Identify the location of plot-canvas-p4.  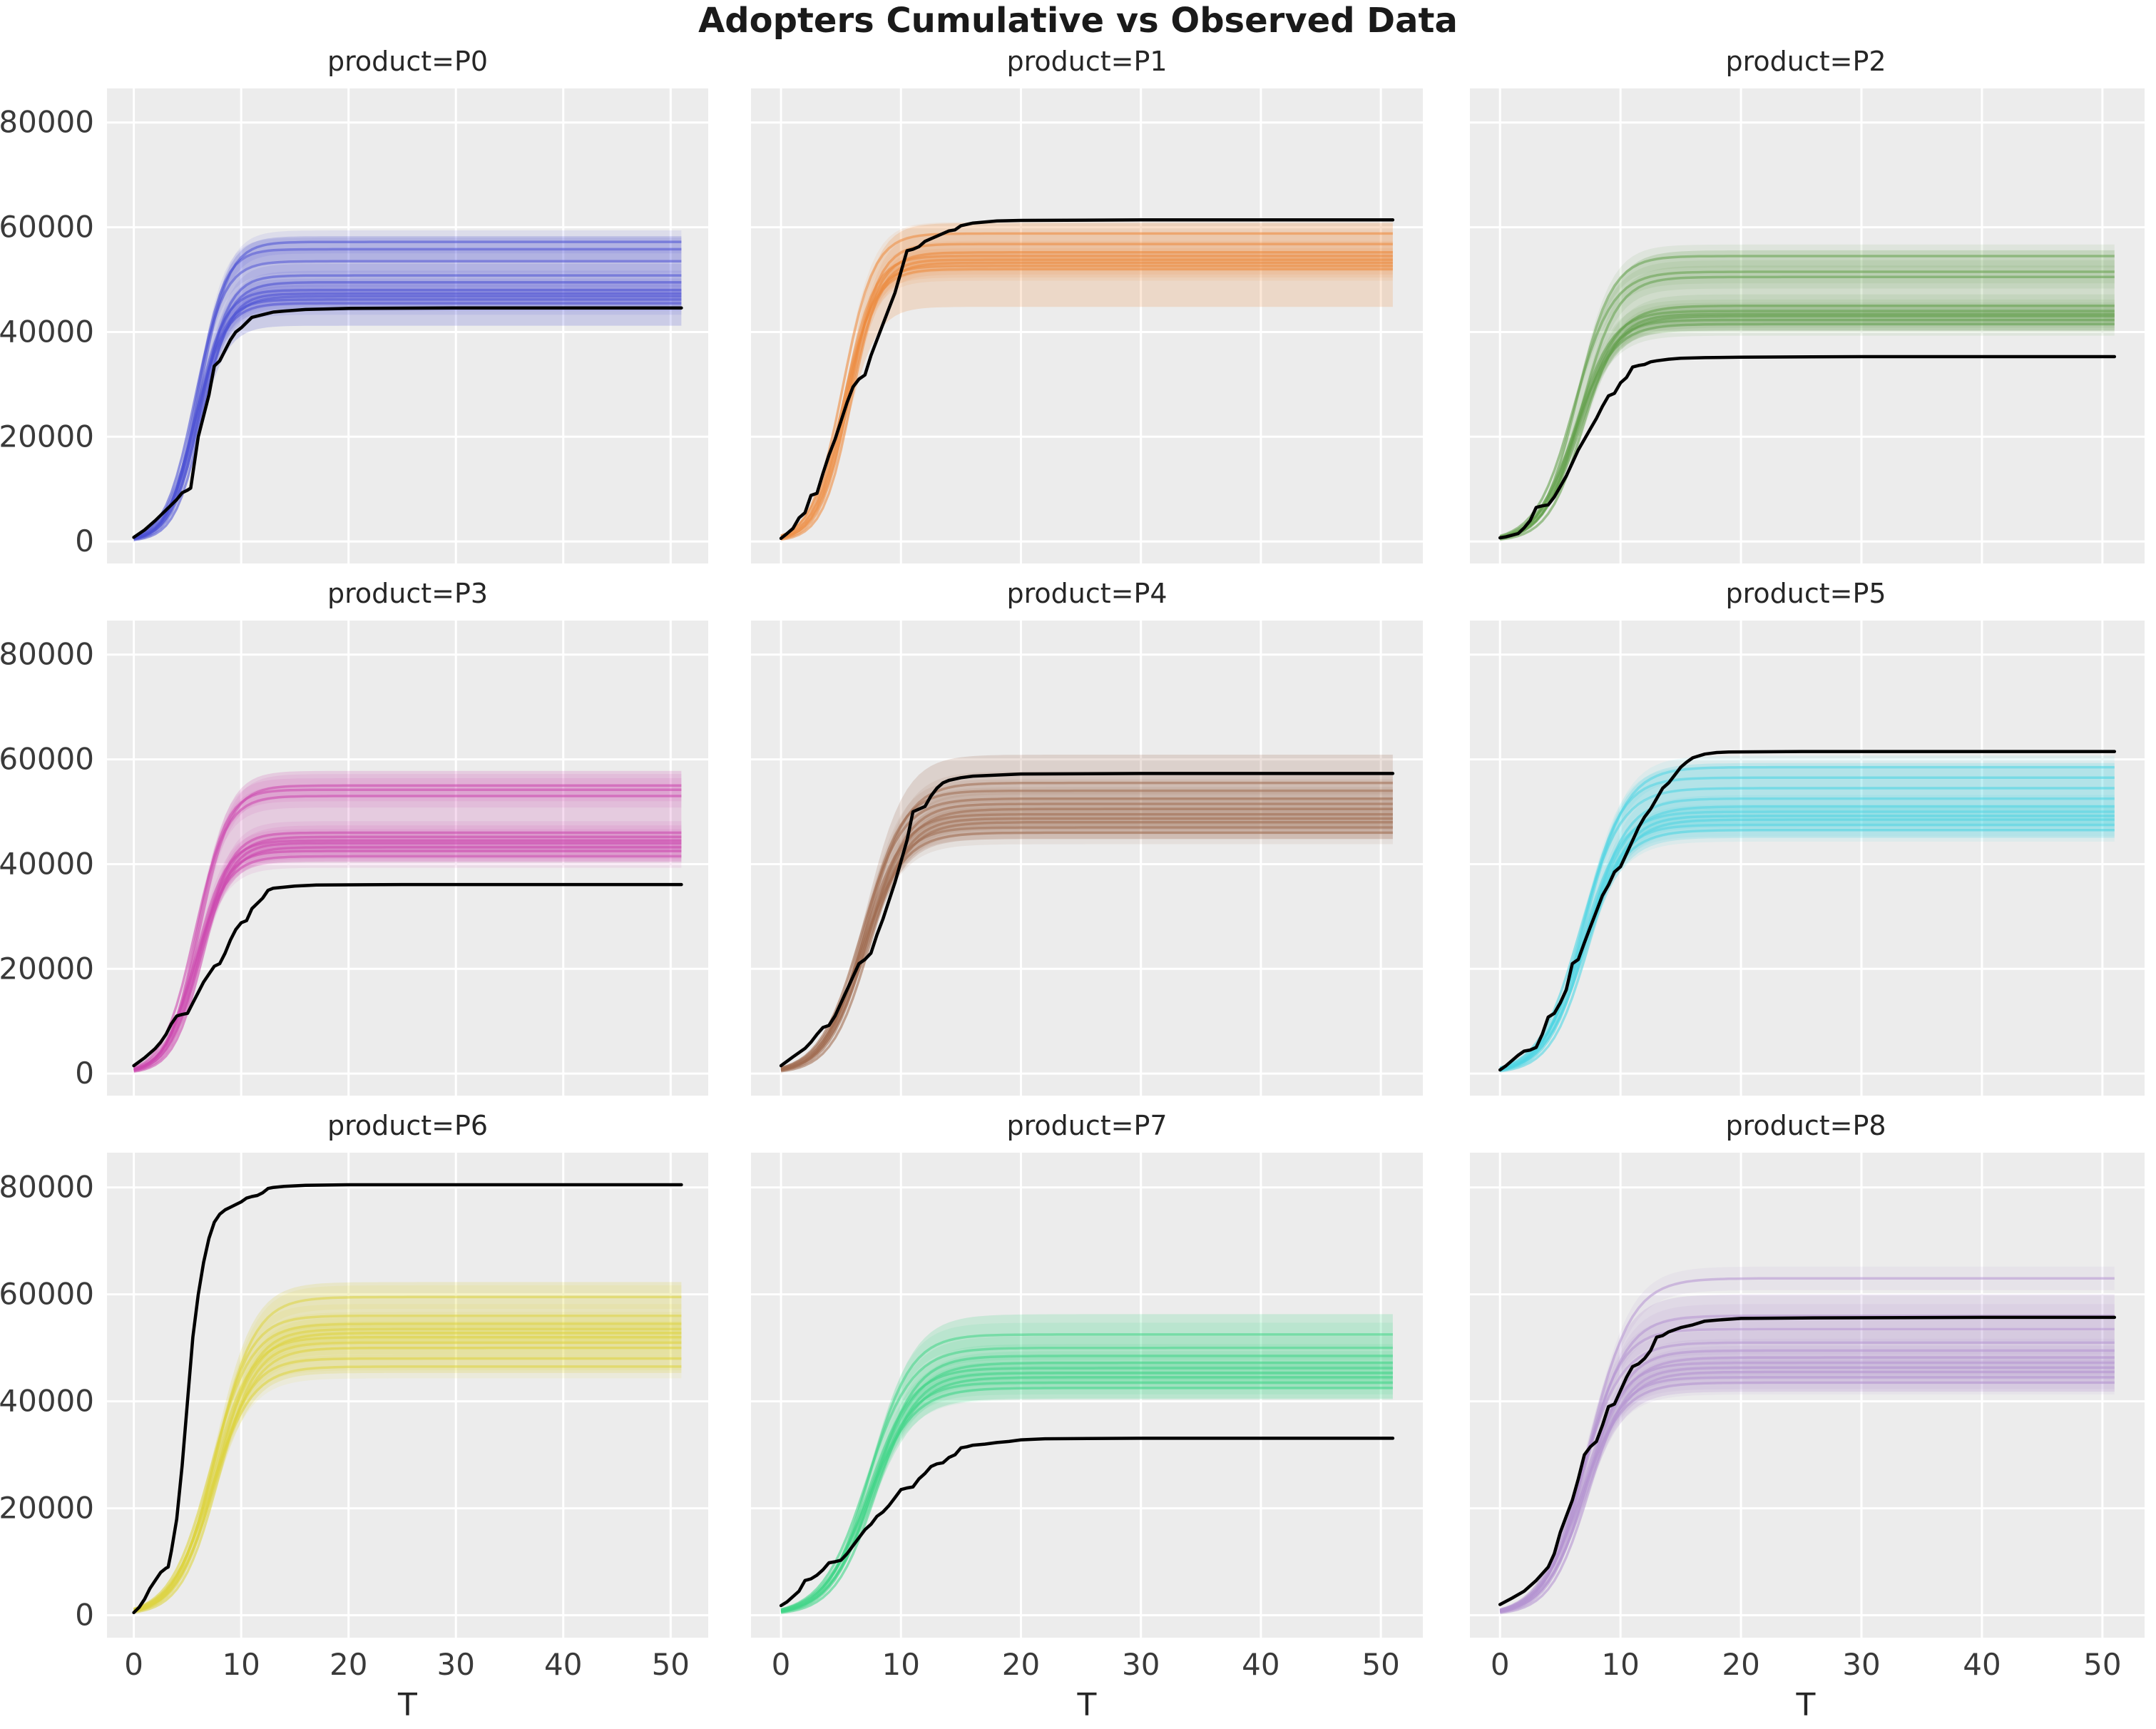
(1087, 858).